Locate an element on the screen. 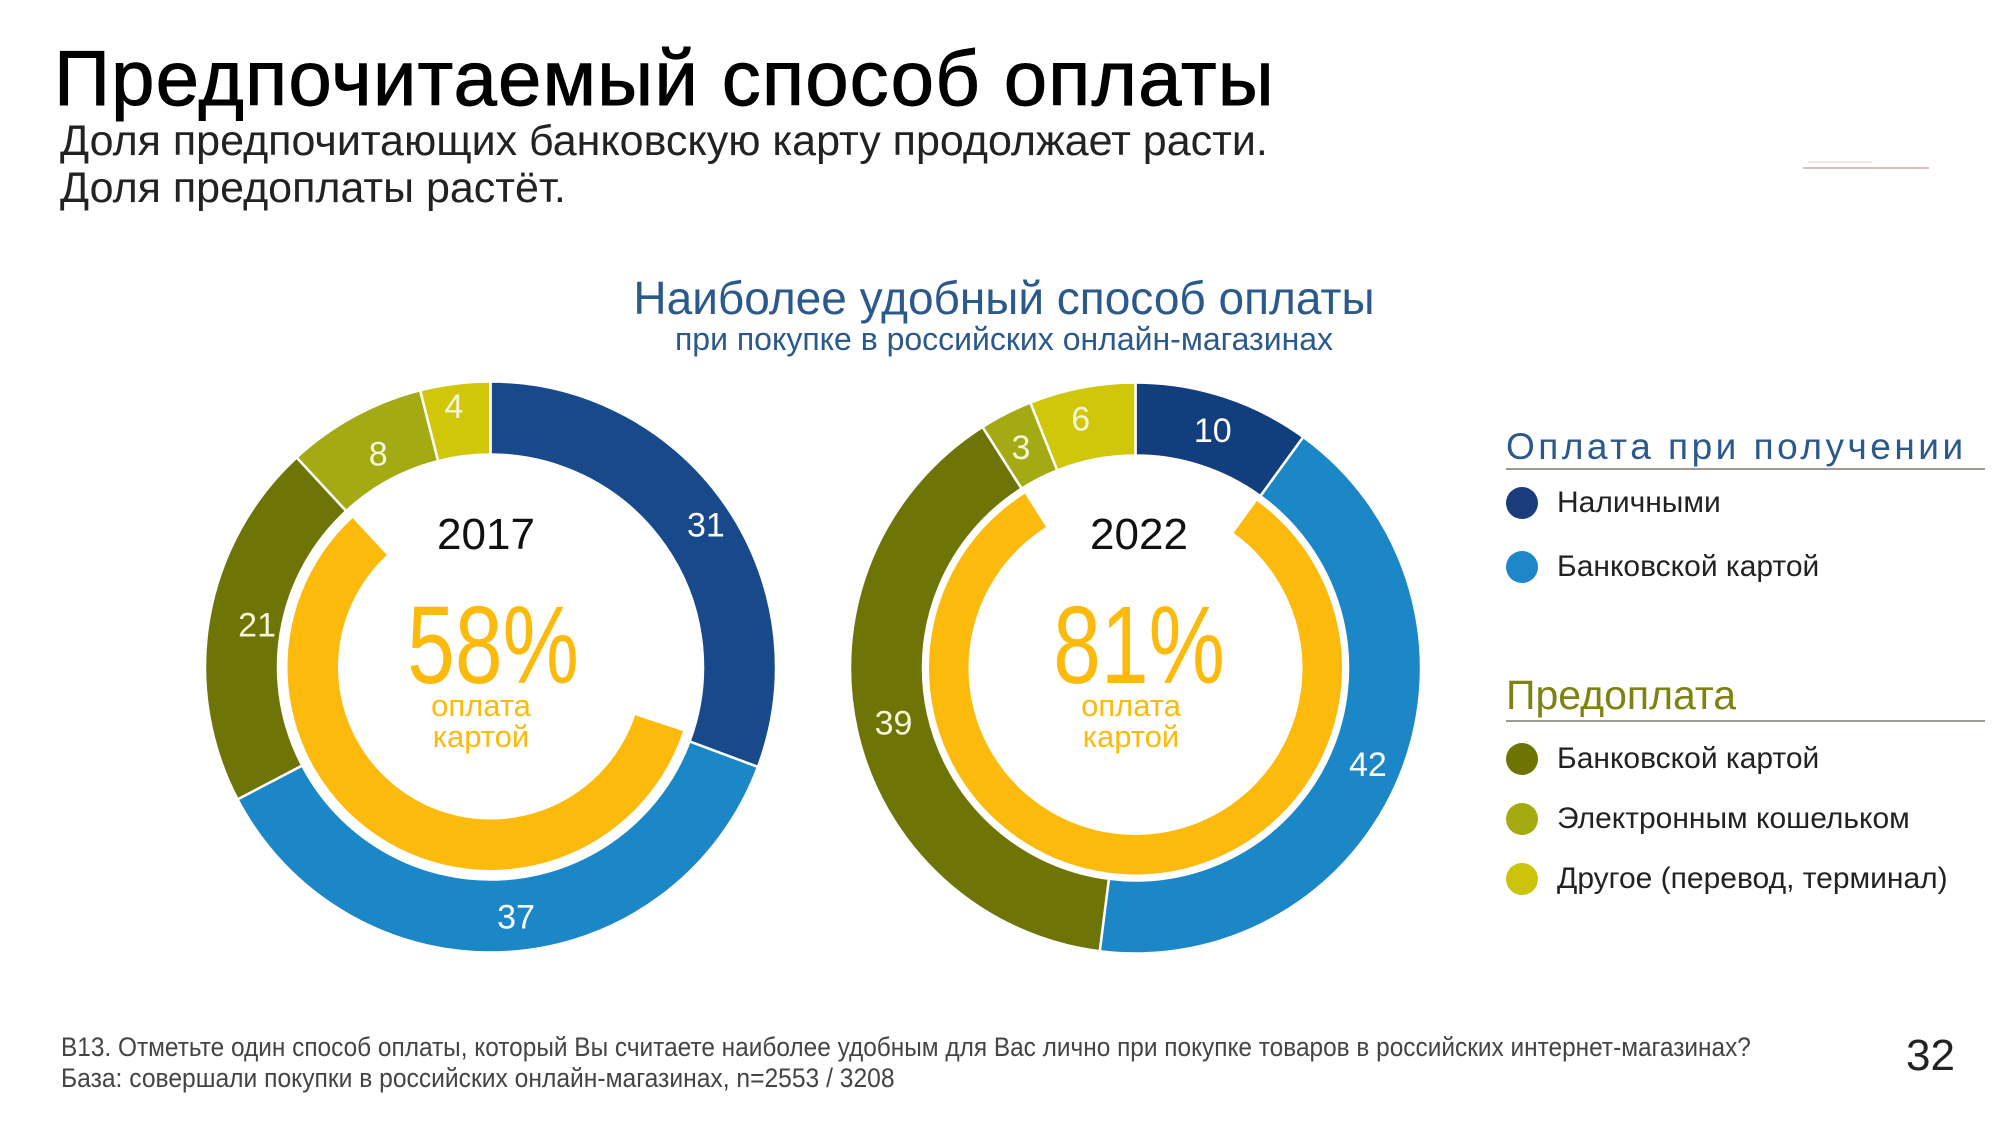 This screenshot has height=1125, width=2000. svg-text: 2022 is located at coordinates (1139, 534).